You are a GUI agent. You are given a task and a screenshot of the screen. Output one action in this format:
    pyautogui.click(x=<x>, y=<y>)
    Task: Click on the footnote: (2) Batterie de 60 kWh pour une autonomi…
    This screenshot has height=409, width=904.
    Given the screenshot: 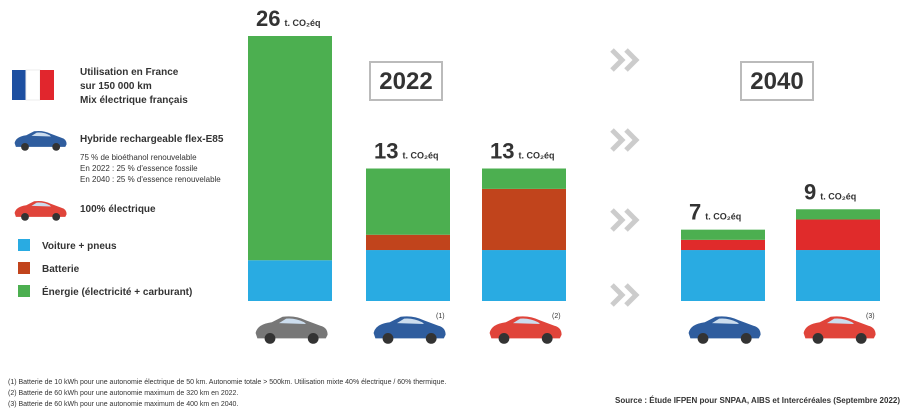 What is the action you would take?
    pyautogui.click(x=123, y=393)
    